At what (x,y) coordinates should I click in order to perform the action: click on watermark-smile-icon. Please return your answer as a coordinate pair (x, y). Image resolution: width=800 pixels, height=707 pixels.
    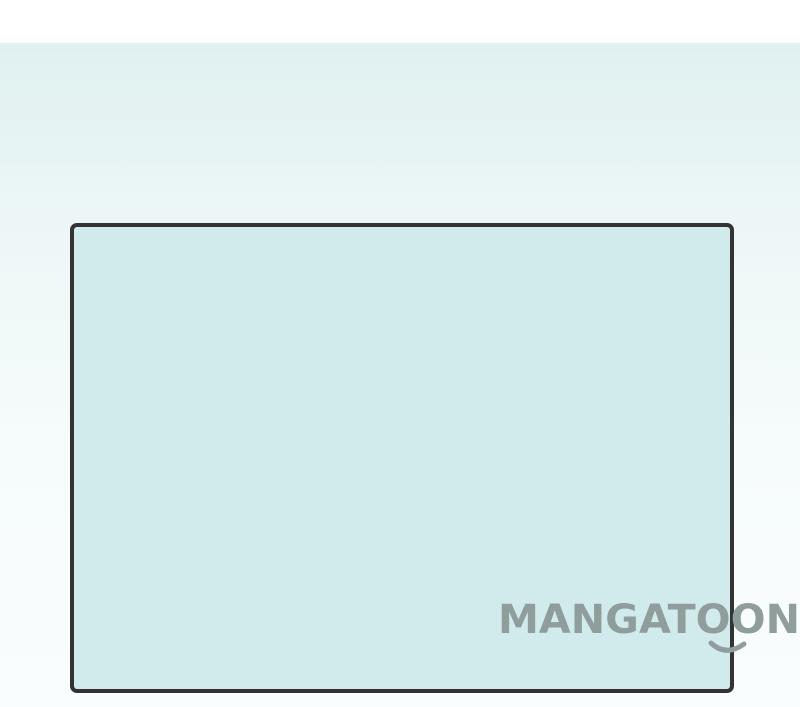
    Looking at the image, I should click on (727, 646).